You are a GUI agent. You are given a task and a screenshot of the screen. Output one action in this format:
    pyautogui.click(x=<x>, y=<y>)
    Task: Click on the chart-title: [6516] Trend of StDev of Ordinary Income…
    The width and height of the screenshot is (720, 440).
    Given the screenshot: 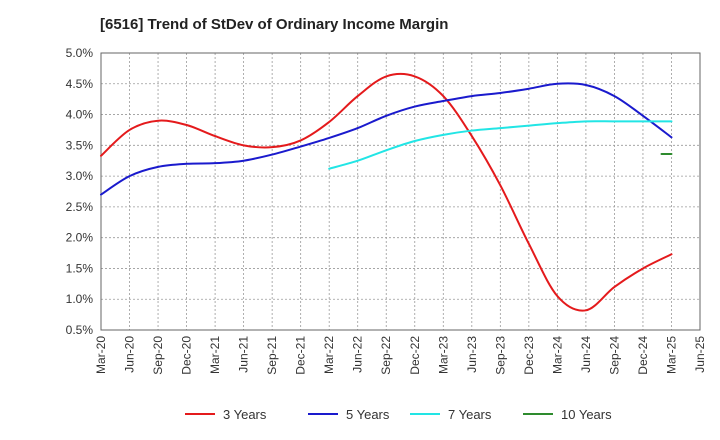 What is the action you would take?
    pyautogui.click(x=274, y=24)
    